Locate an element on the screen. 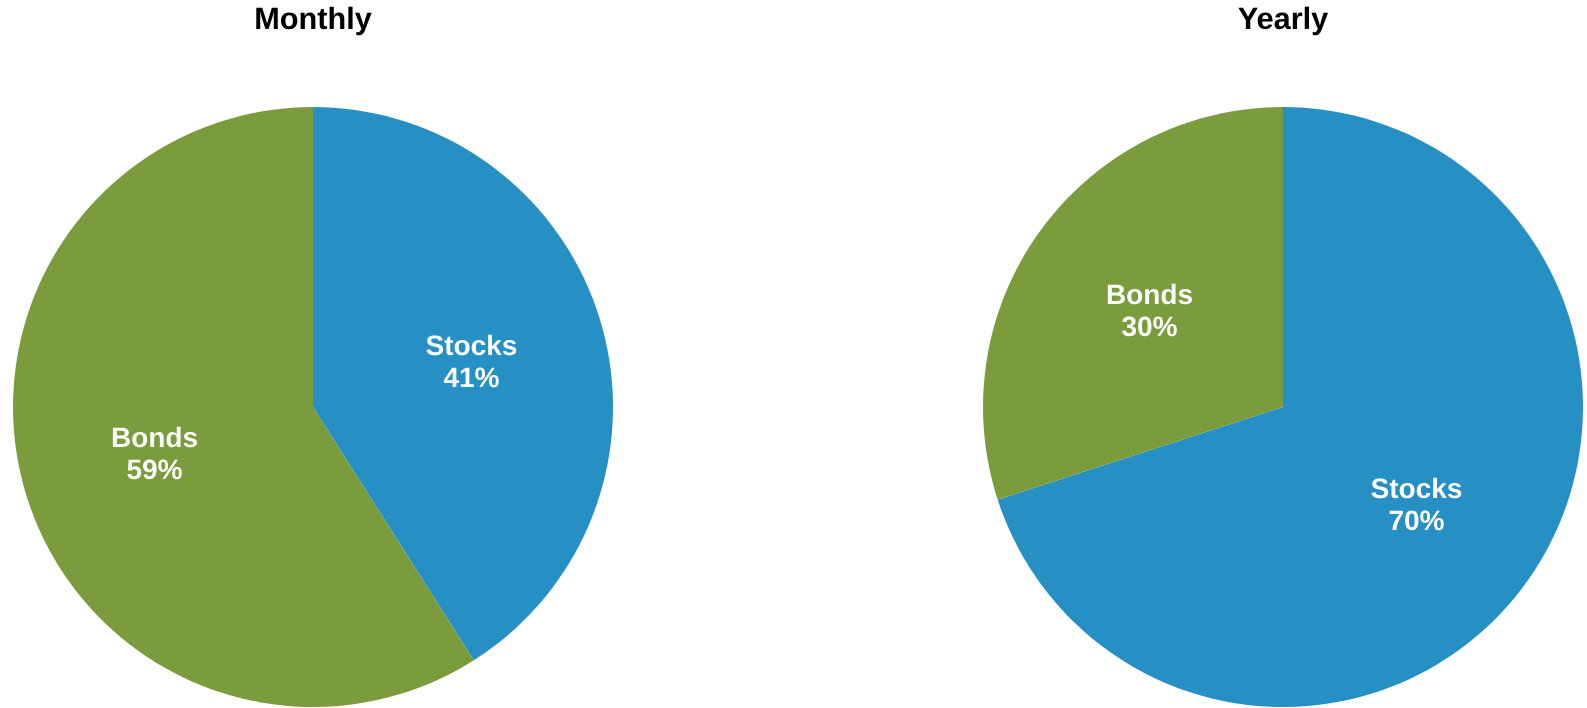 The height and width of the screenshot is (708, 1587). data-label: 70% is located at coordinates (1416, 520).